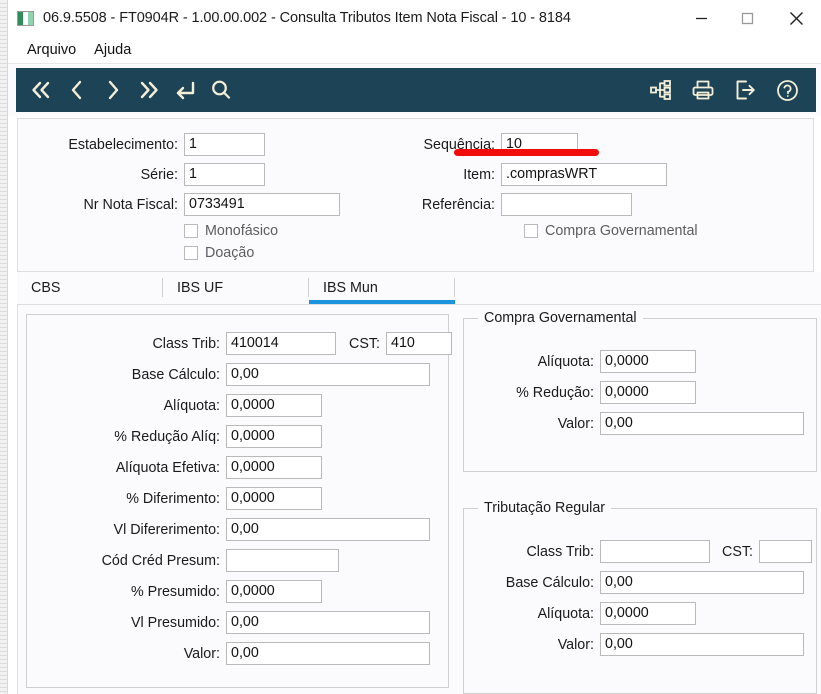  I want to click on field-cg-valor: Valor: 0,00, so click(634, 423).